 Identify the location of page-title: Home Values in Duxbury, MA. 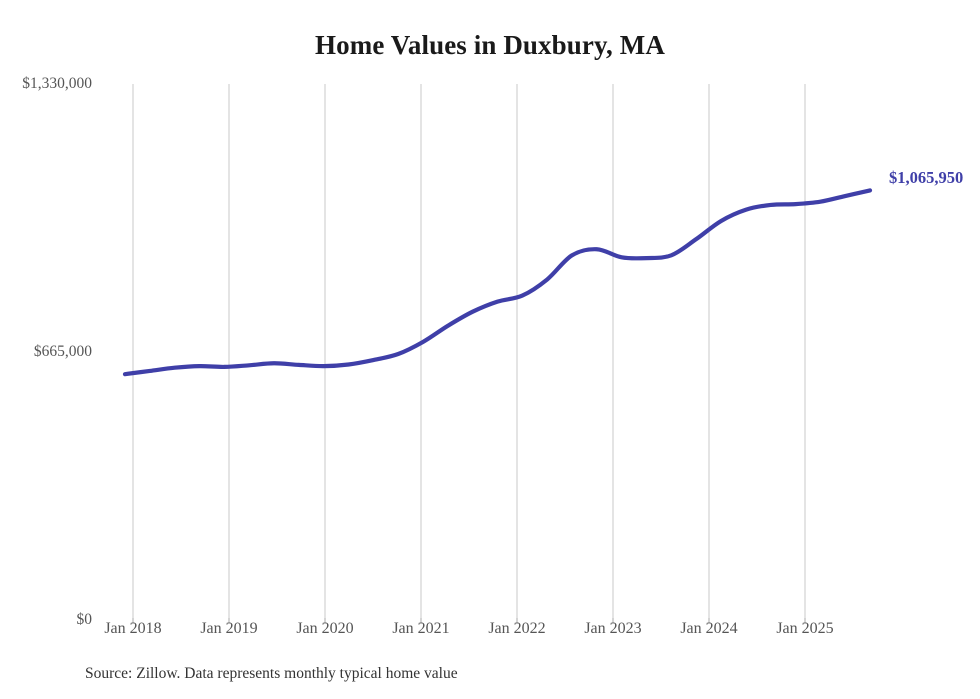
(490, 45).